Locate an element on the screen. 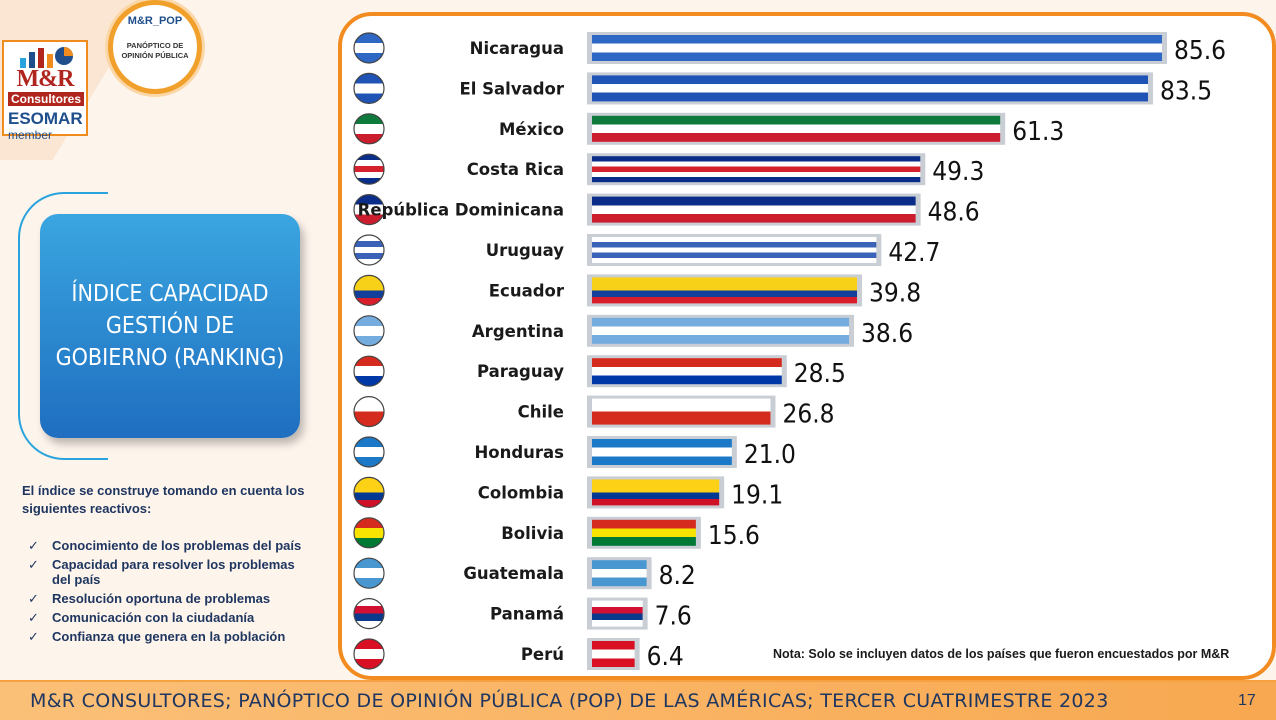 The width and height of the screenshot is (1276, 720). country-label: Uruguay is located at coordinates (525, 250).